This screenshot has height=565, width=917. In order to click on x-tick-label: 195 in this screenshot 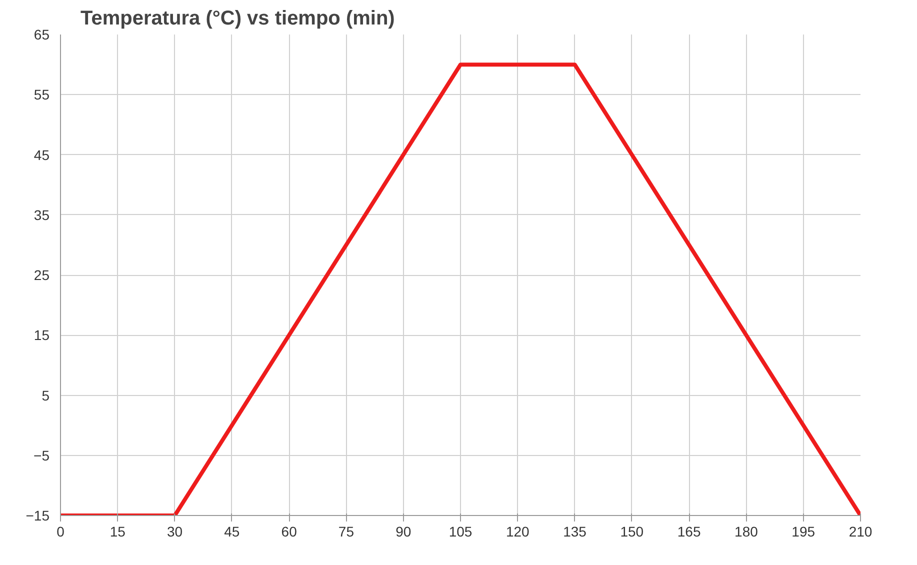, I will do `click(804, 532)`.